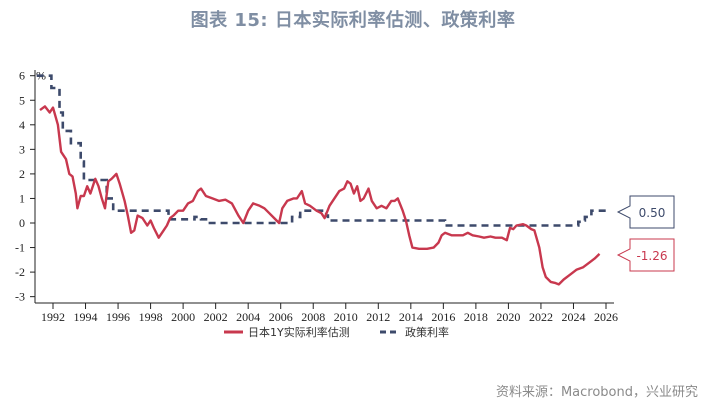 This screenshot has height=403, width=706. Describe the element at coordinates (541, 317) in the screenshot. I see `x-tick-label: 2022` at that location.